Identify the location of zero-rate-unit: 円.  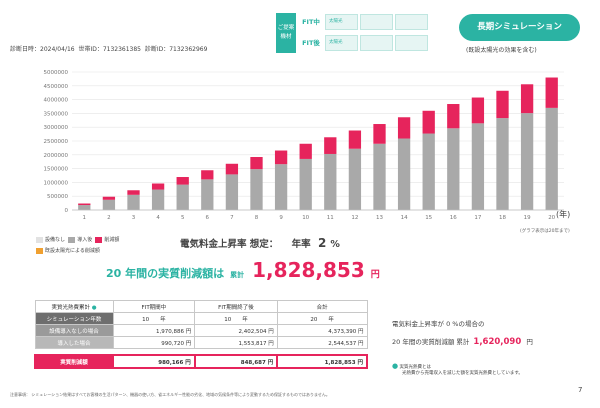
(529, 342).